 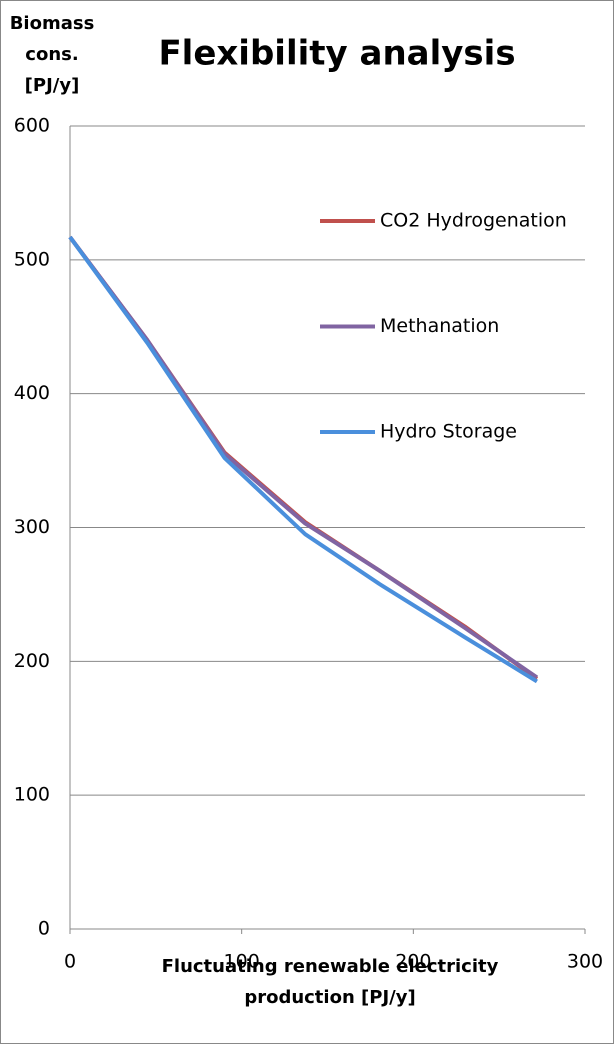 What do you see at coordinates (44, 929) in the screenshot?
I see `y-tick-label: 0` at bounding box center [44, 929].